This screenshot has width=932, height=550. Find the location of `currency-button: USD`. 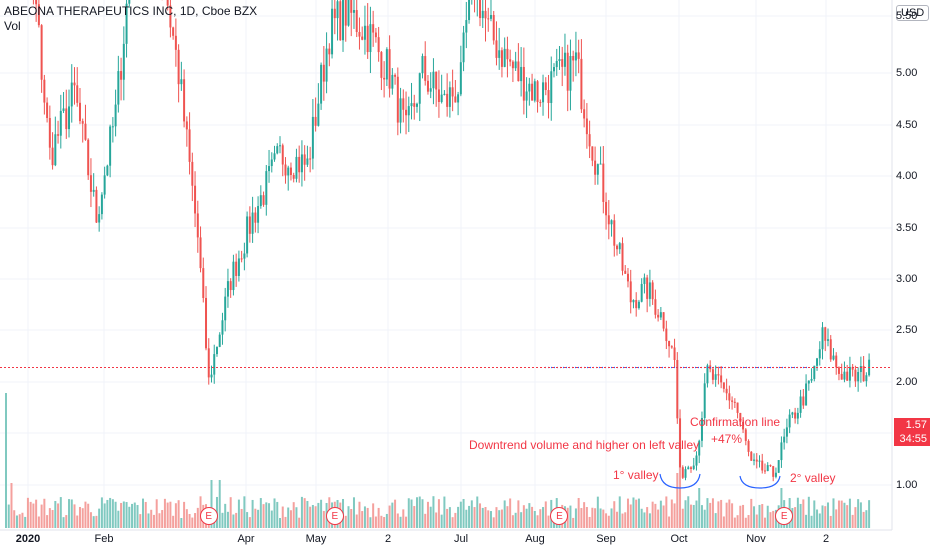

currency-button: USD is located at coordinates (913, 13).